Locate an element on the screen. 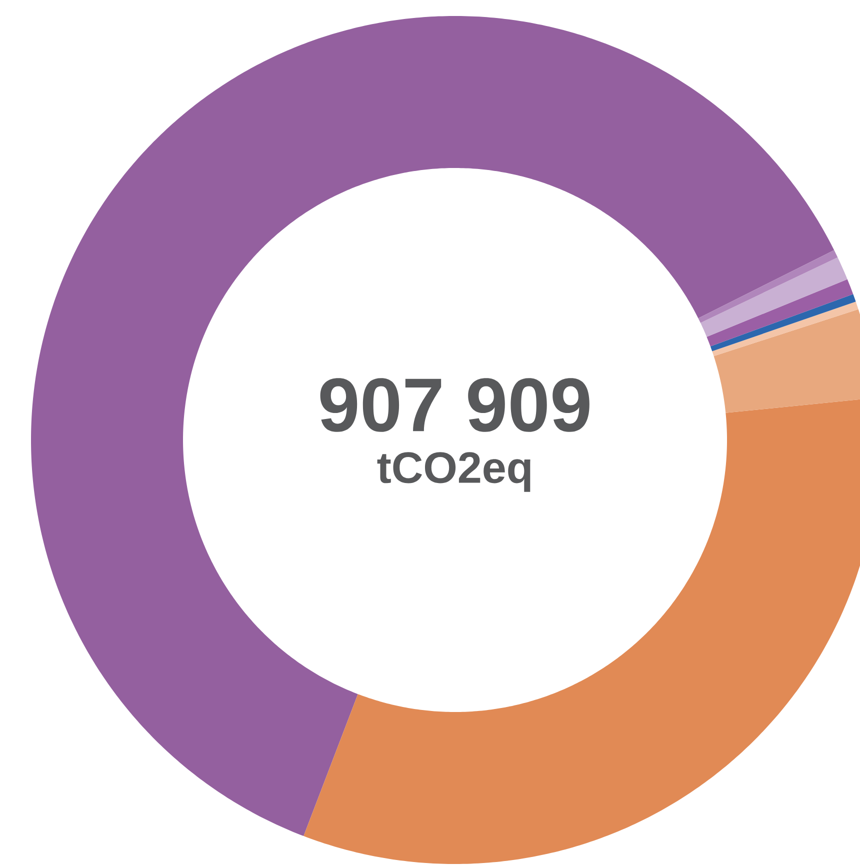  text: 907 909 is located at coordinates (455, 405).